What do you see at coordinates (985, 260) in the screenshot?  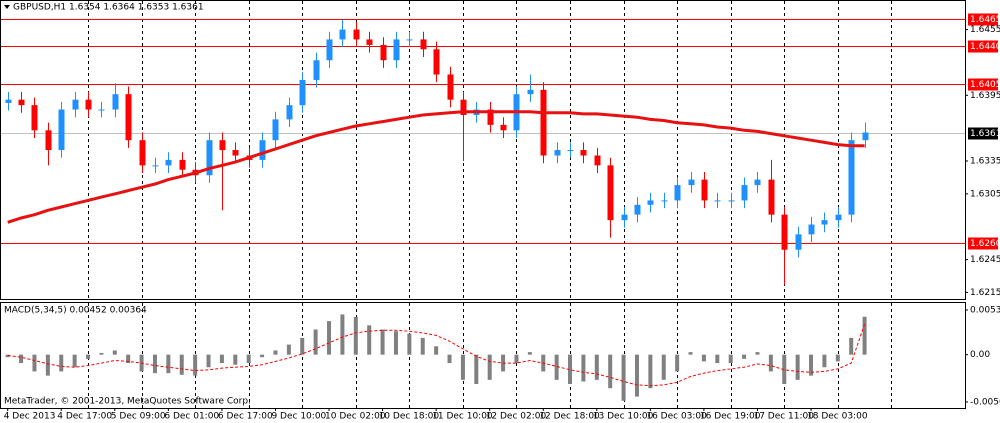 I see `y-tick-label: 1.6245` at bounding box center [985, 260].